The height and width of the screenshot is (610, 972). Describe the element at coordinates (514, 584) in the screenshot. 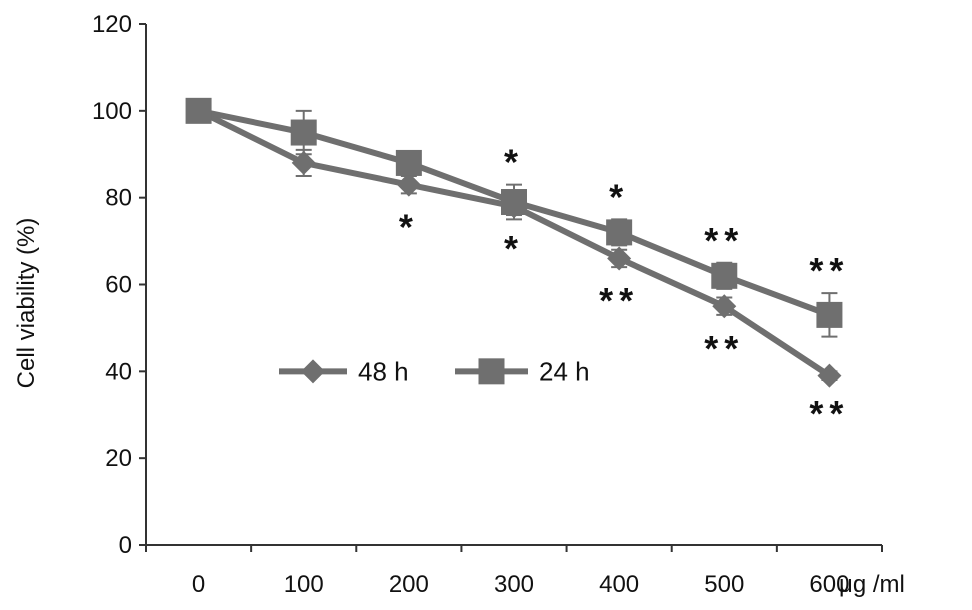

I see `x-tick-label: 300` at that location.